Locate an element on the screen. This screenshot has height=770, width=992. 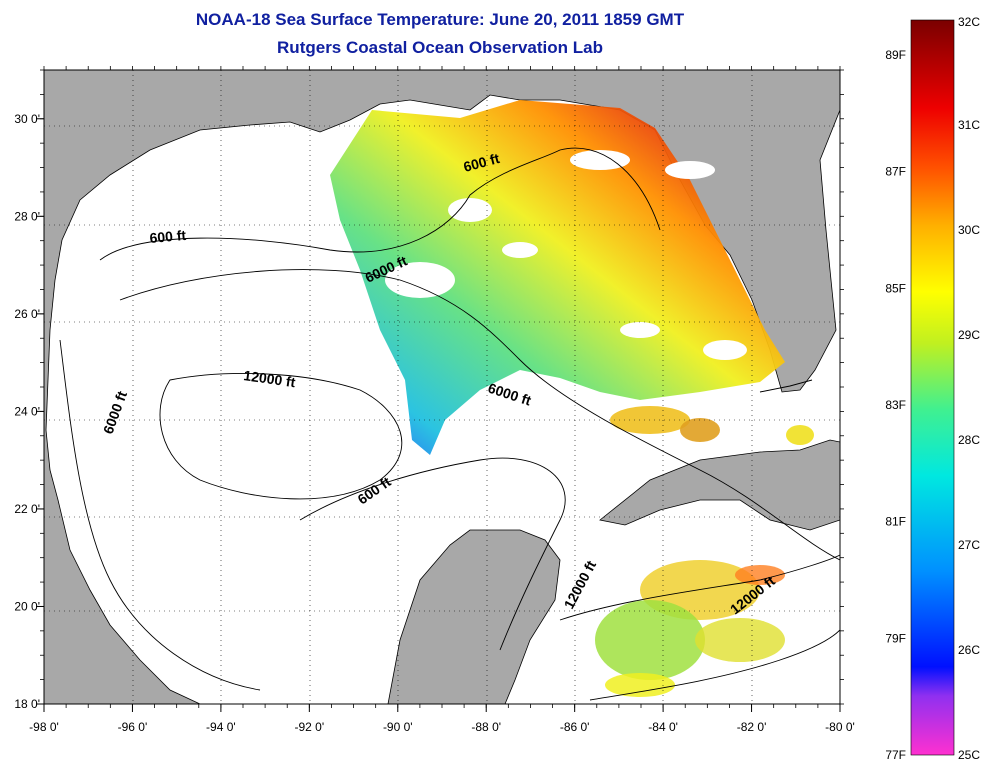
colorbar-fahrenheit-label: 79F is located at coordinates (895, 638).